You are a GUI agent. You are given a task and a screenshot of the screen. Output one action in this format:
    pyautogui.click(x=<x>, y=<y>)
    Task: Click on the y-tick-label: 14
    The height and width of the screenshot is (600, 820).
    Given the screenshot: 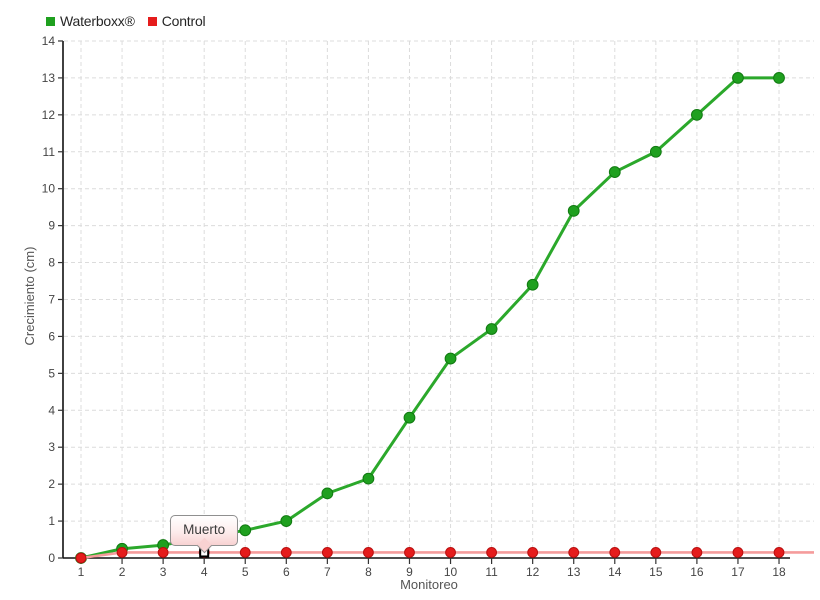 What is the action you would take?
    pyautogui.click(x=49, y=41)
    